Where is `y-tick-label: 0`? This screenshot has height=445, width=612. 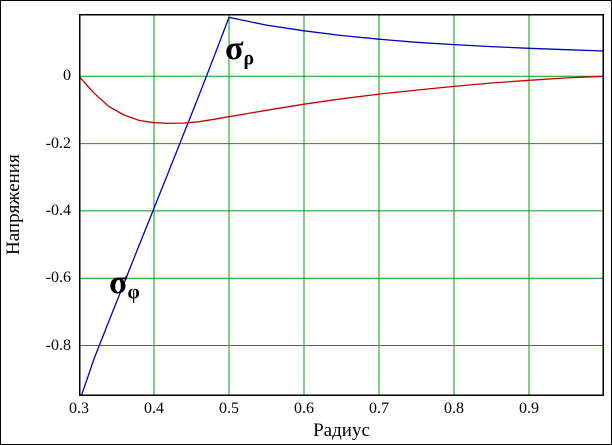
y-tick-label: 0 is located at coordinates (67, 76).